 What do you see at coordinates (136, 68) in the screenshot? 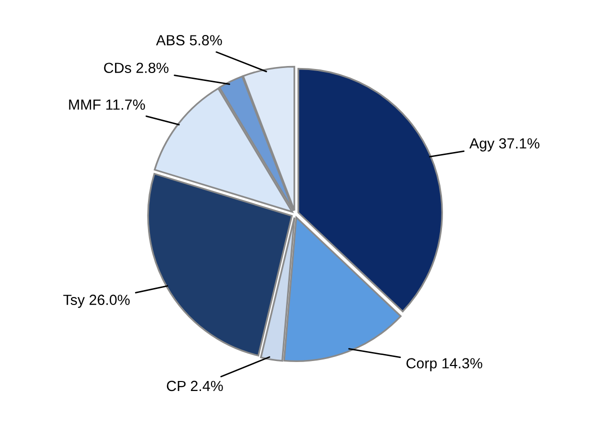
I see `slice-label: CDs 2.8%` at bounding box center [136, 68].